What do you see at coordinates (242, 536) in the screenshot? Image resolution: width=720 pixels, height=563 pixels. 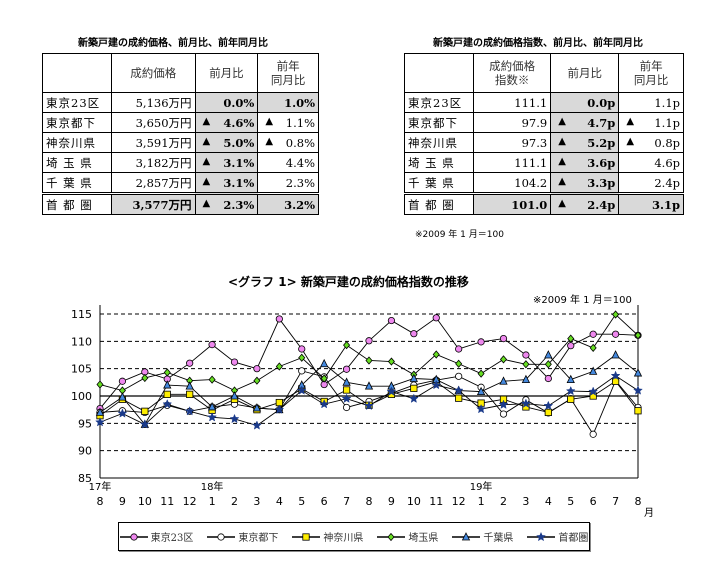 I see `legend-item: 東京都下` at bounding box center [242, 536].